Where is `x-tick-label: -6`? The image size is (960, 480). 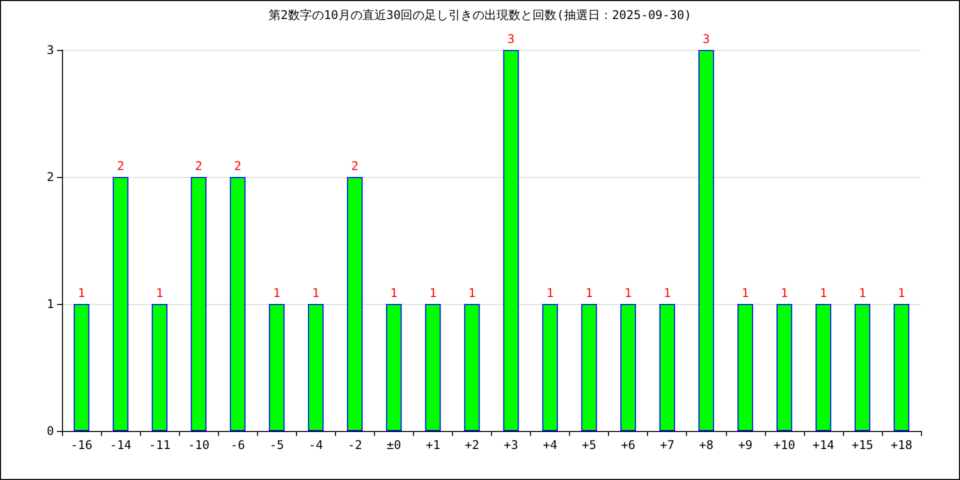 x-tick-label: -6 is located at coordinates (237, 445).